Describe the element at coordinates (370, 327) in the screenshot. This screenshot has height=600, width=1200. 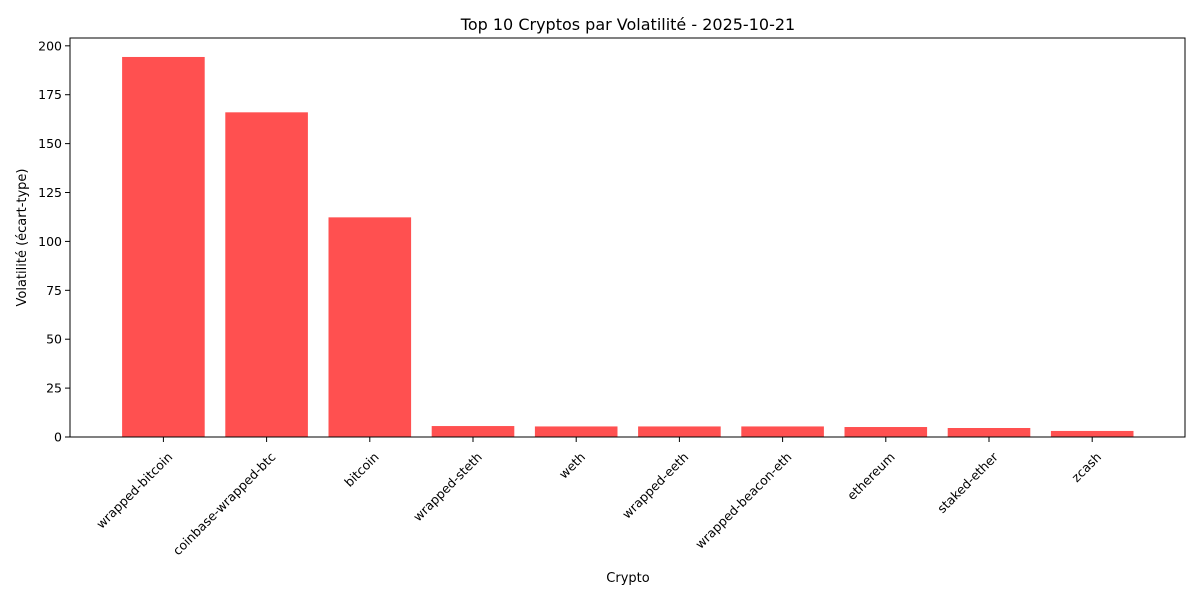
I see `bar-bitcoin` at that location.